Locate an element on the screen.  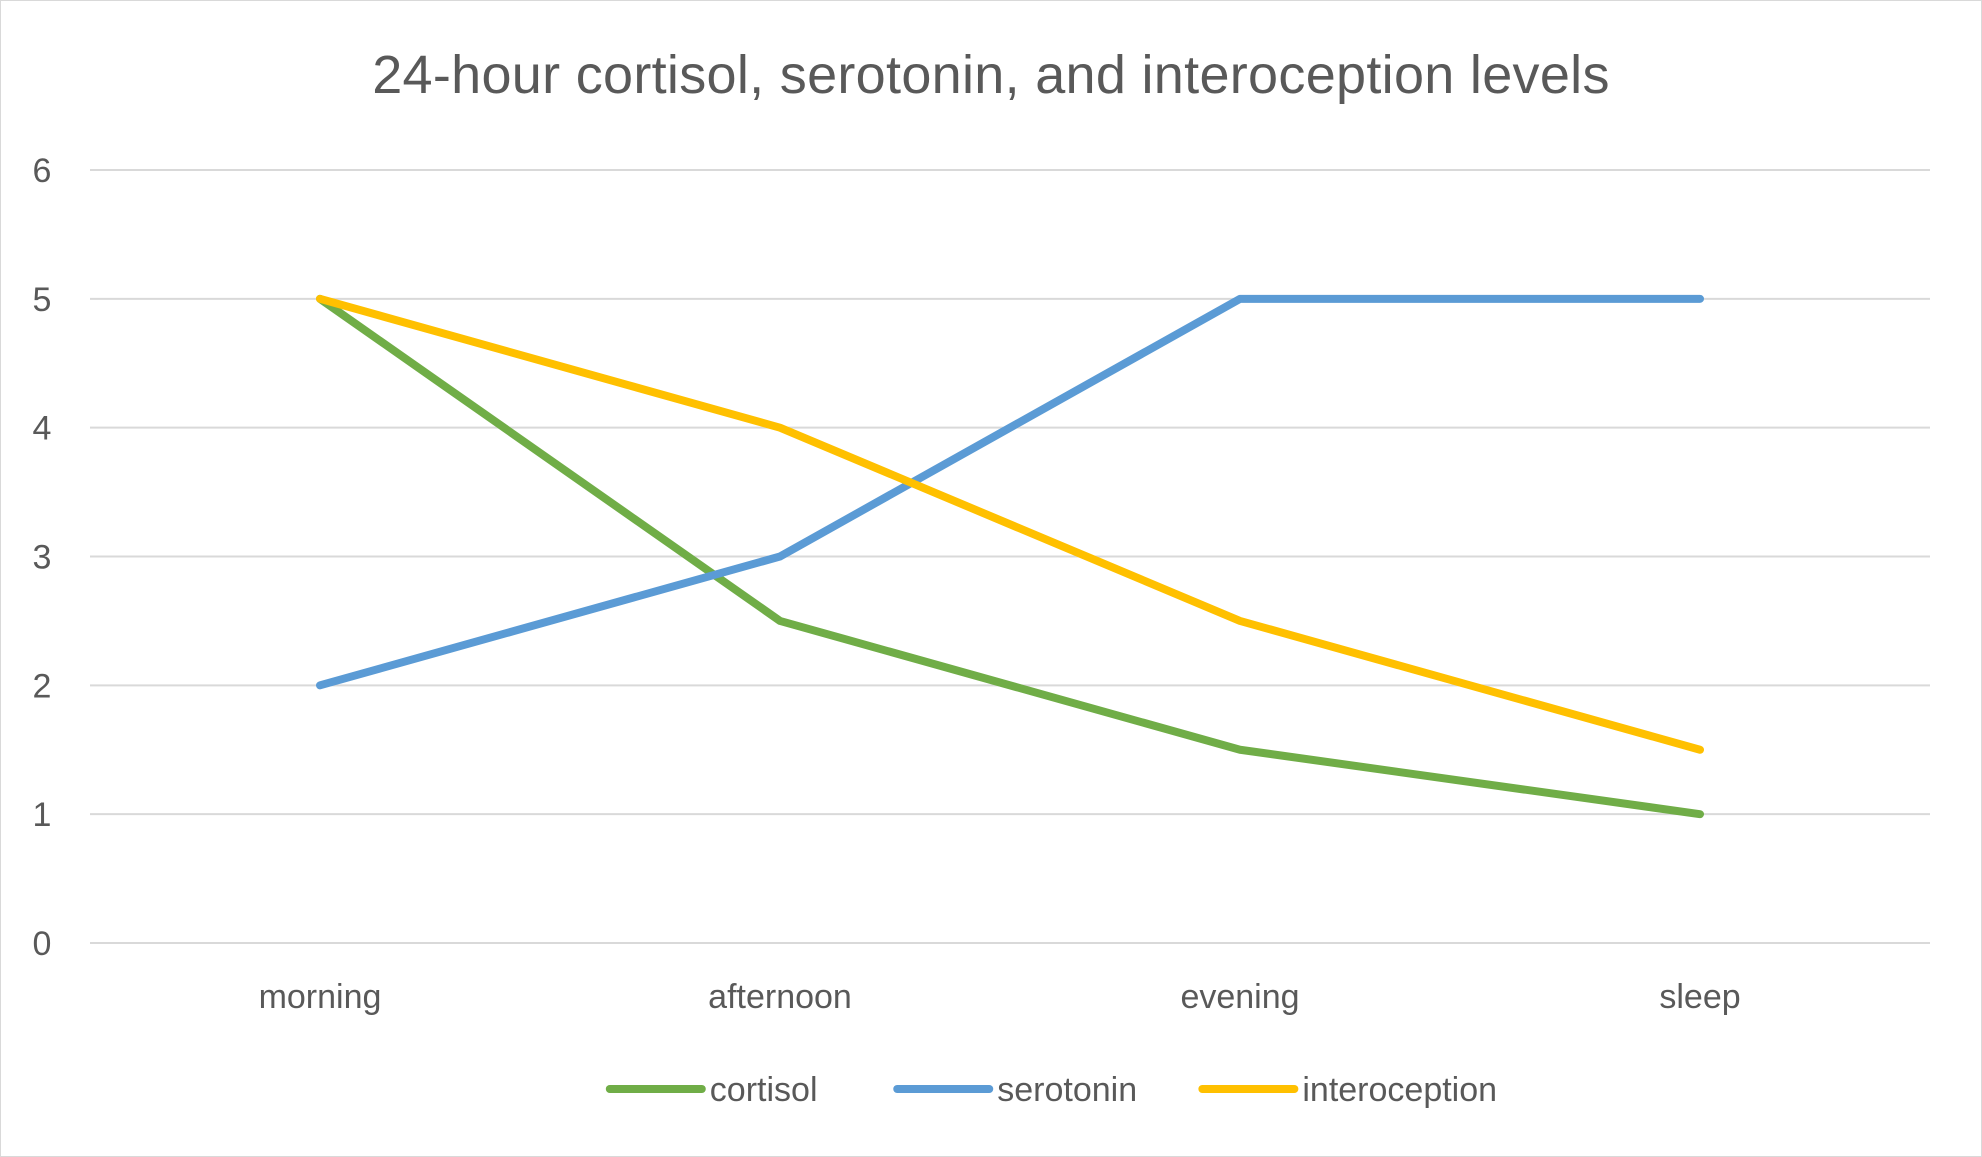
x-axis-tick-labels: morning afternoon evening sleep is located at coordinates (1000, 997).